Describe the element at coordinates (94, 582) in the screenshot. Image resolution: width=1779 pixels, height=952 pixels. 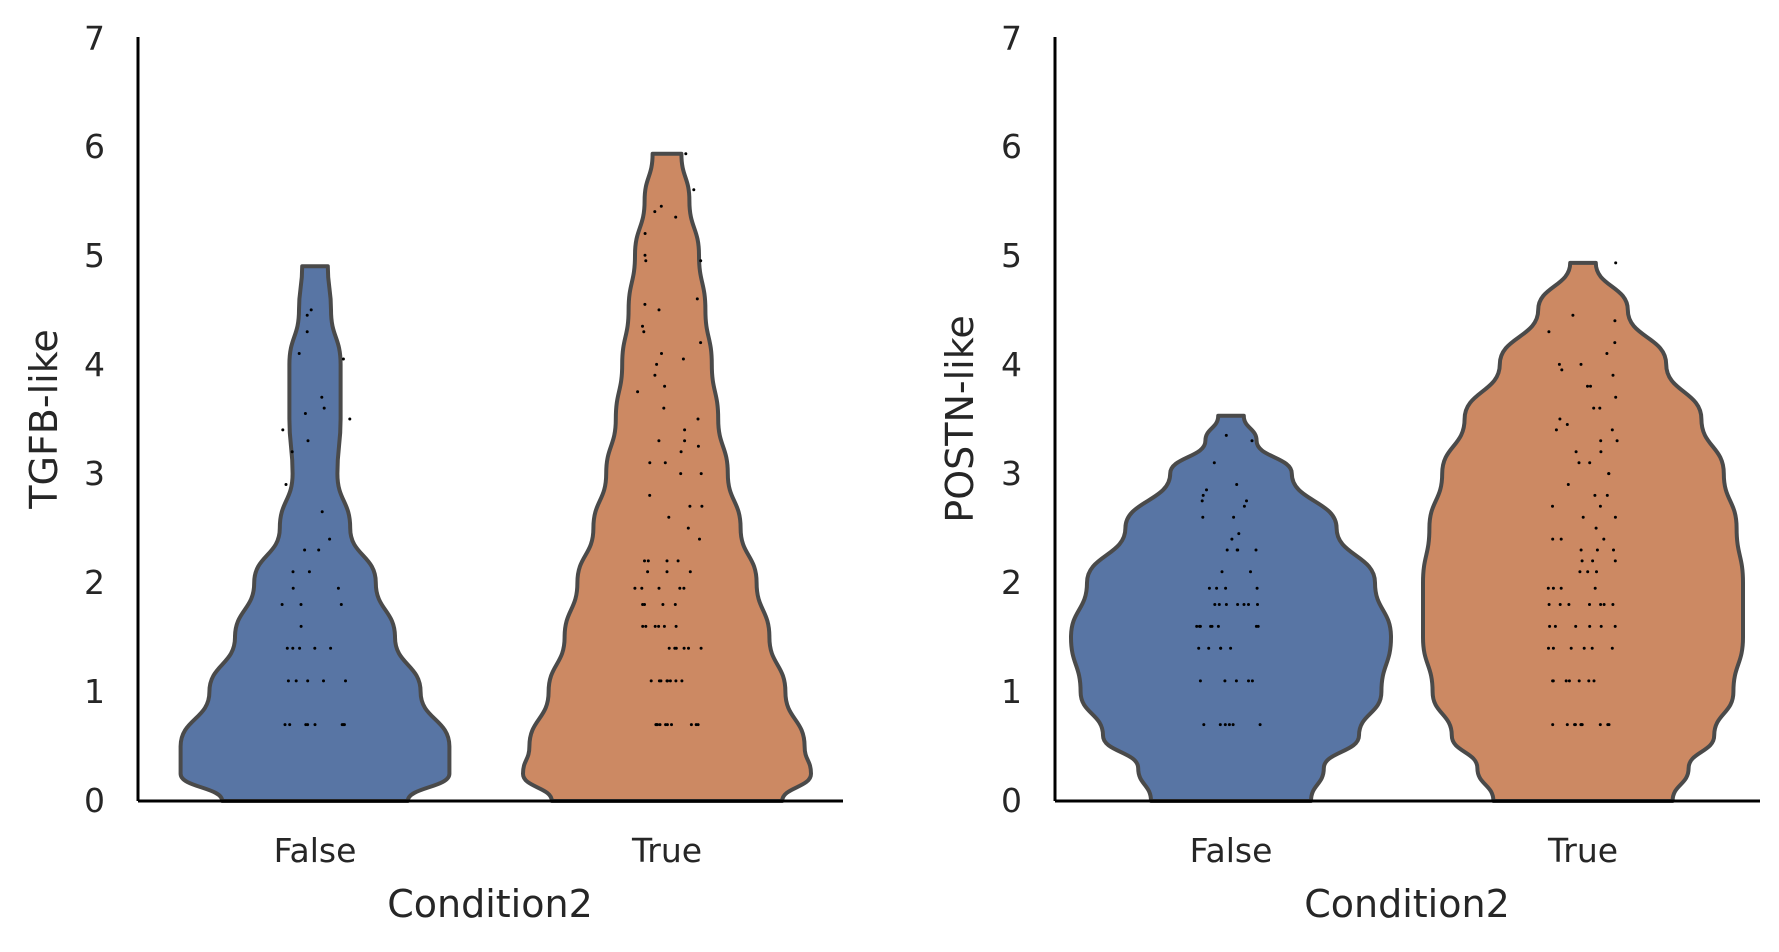
I see `y-tick-label: 2` at that location.